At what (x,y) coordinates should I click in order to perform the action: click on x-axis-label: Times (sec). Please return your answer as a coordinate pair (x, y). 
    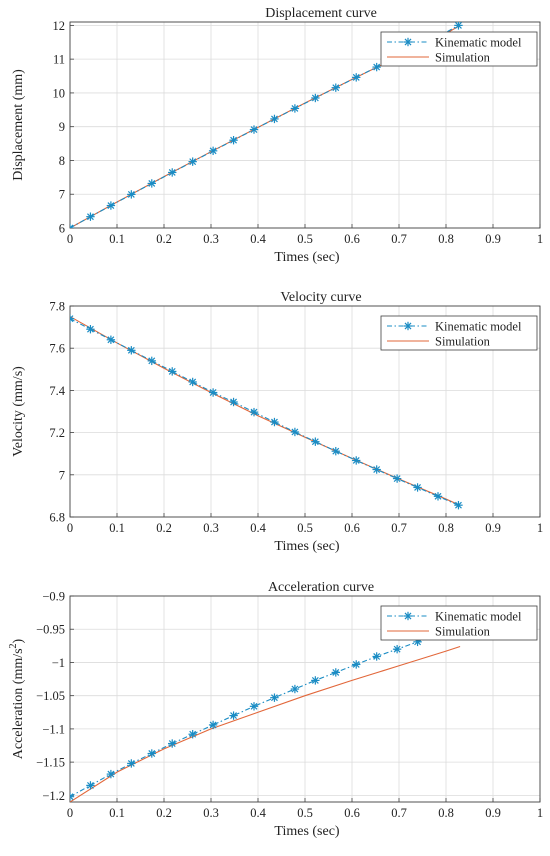
    Looking at the image, I should click on (307, 546).